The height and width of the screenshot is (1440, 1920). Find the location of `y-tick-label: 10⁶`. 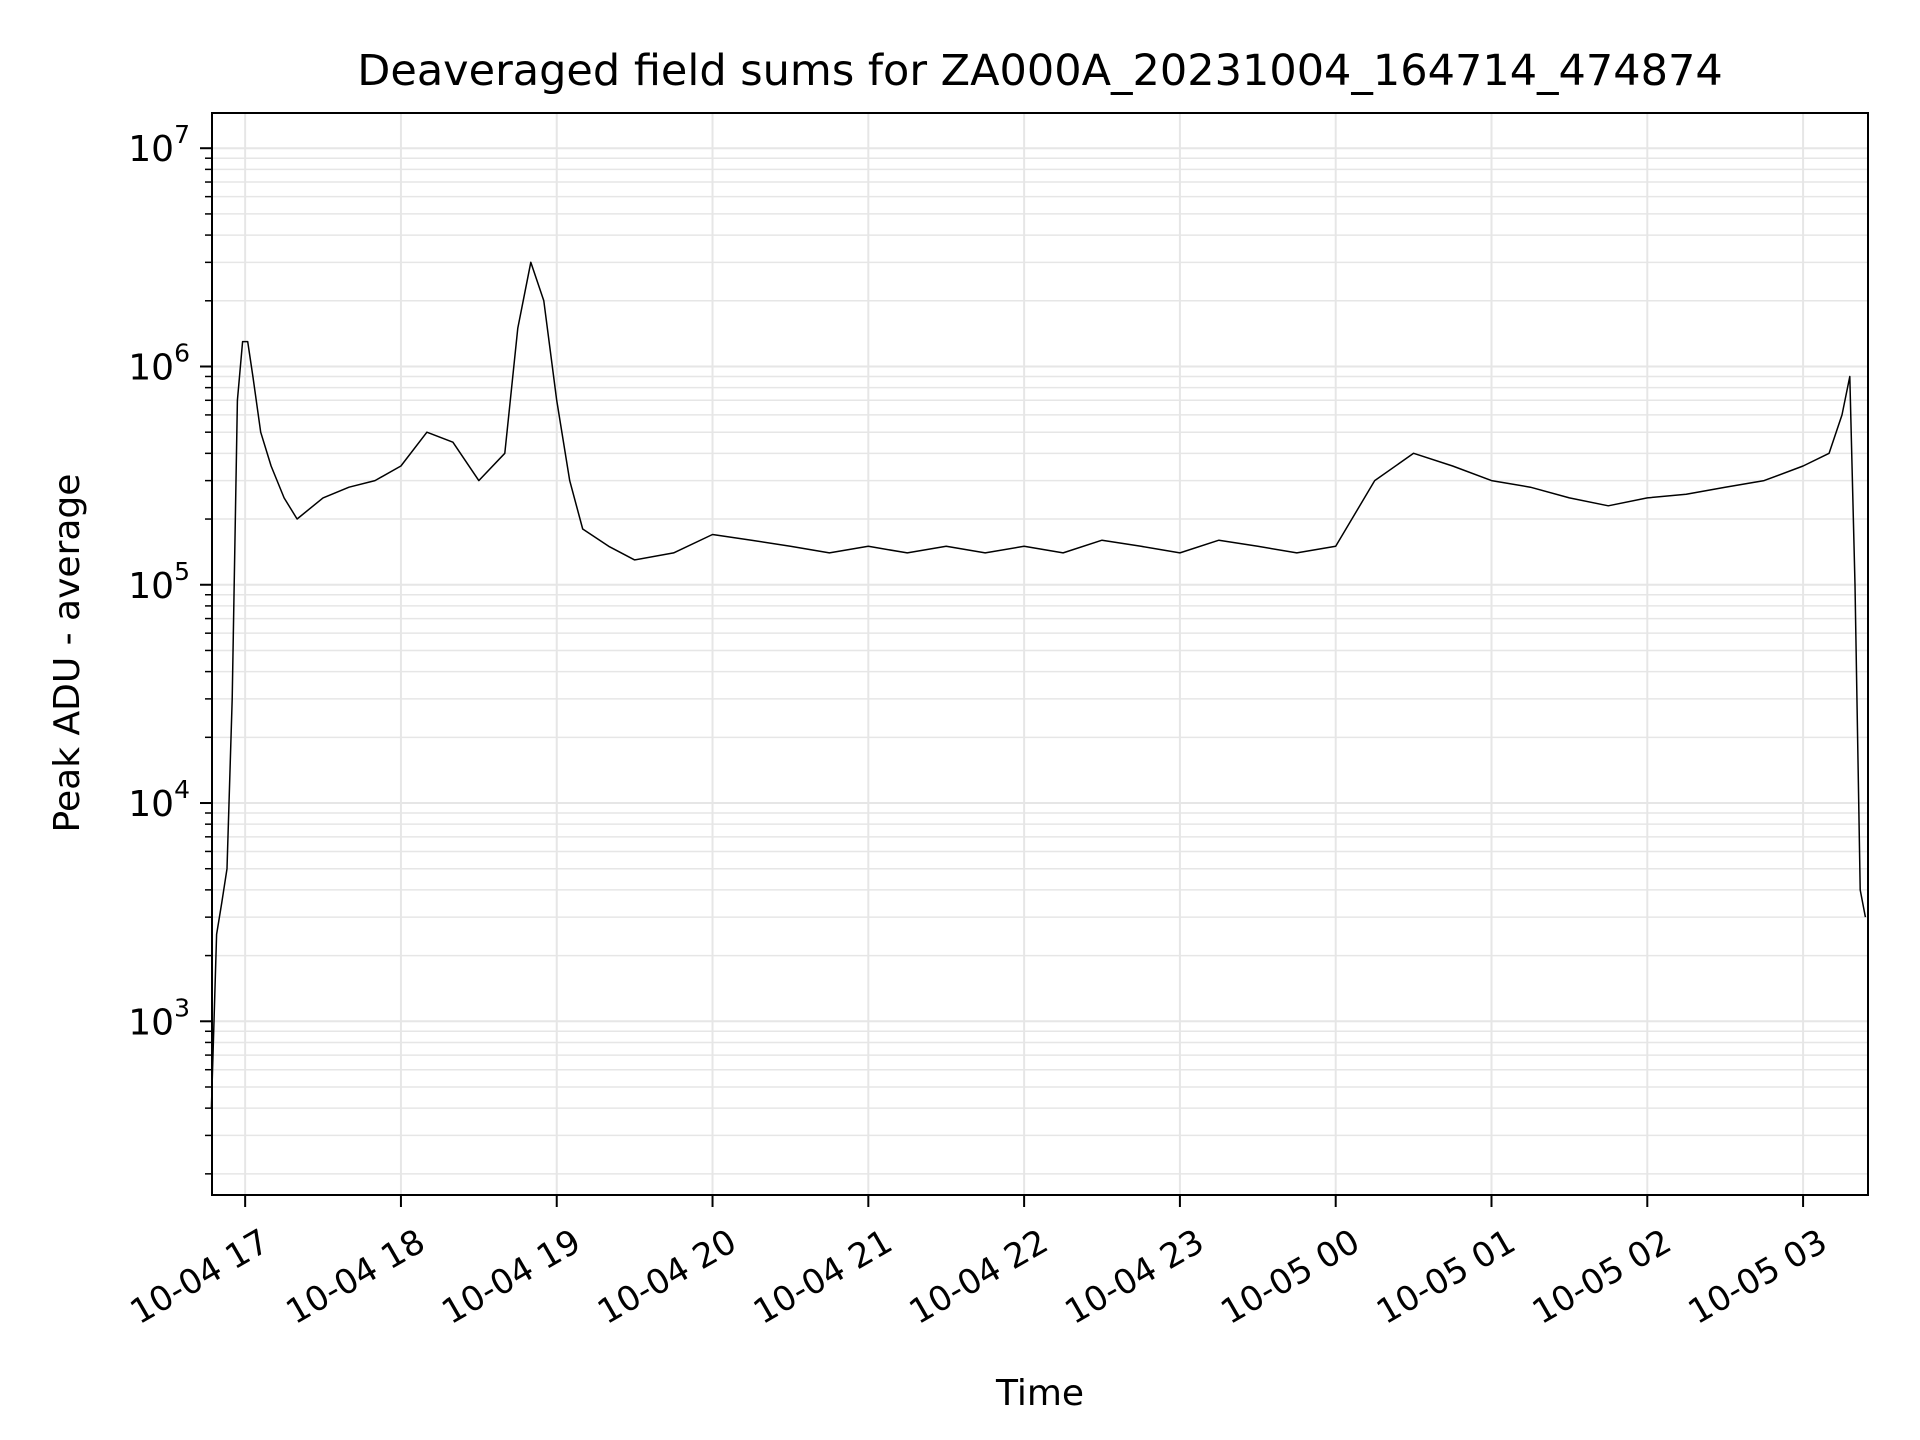

y-tick-label: 10⁶ is located at coordinates (159, 363).